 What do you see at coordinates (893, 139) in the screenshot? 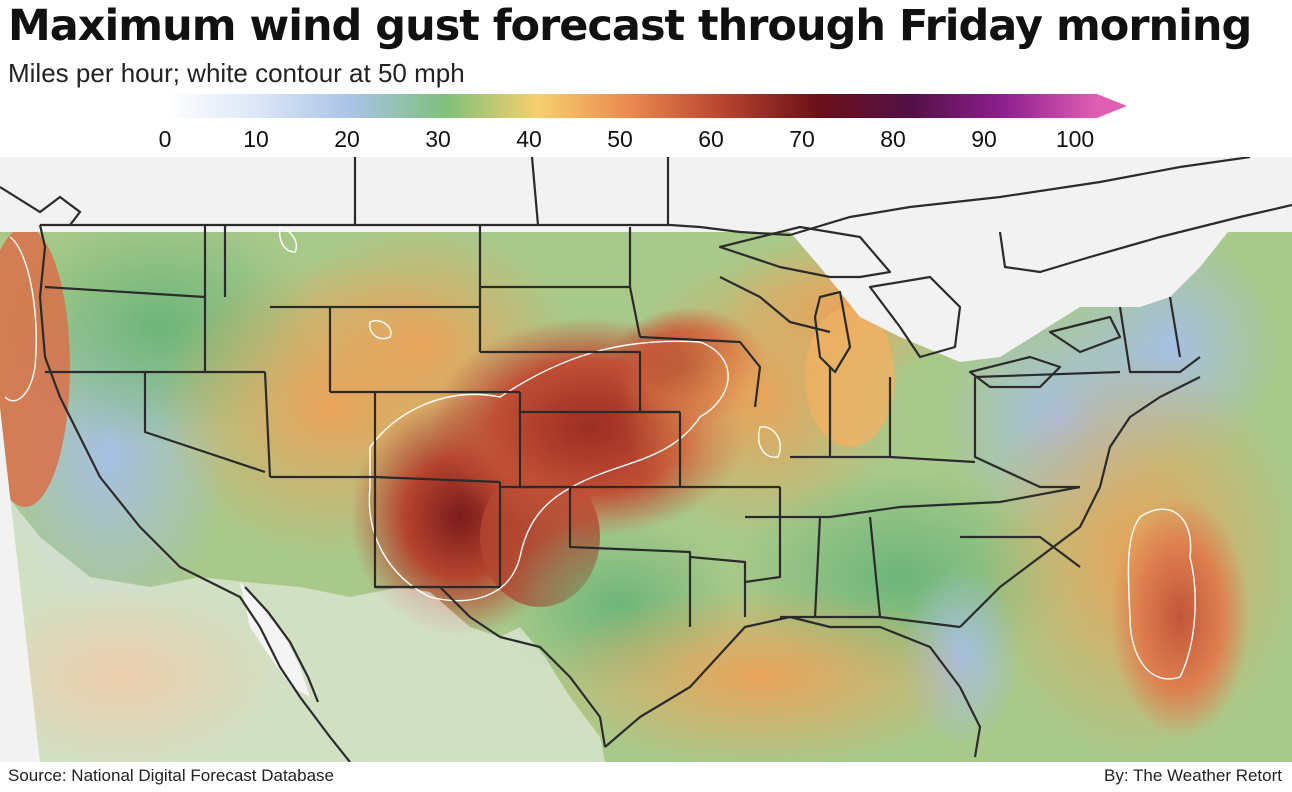
I see `scale-tick-label: 80` at bounding box center [893, 139].